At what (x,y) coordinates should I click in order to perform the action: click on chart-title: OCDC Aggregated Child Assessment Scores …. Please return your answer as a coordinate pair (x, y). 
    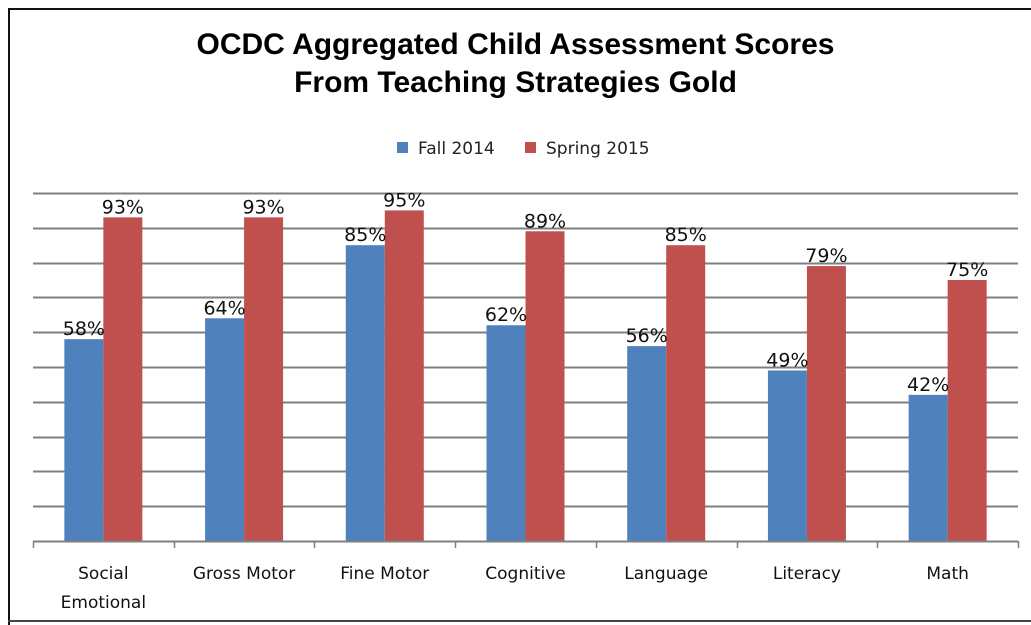
    Looking at the image, I should click on (515, 64).